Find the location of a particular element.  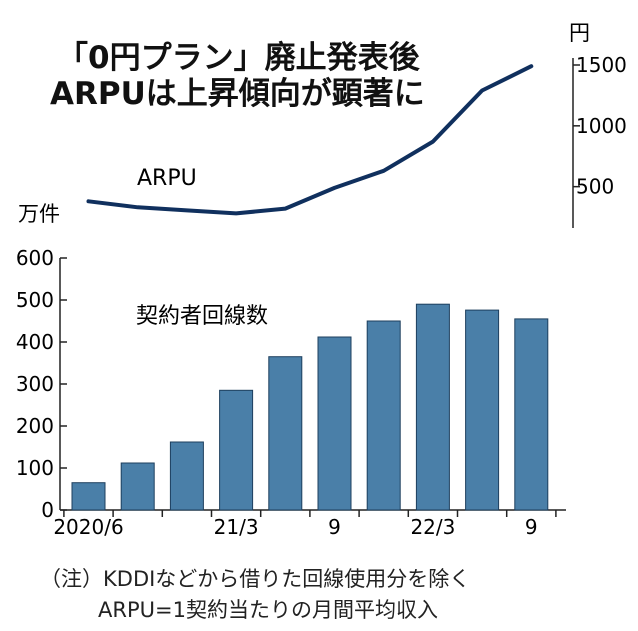

bar-y-tick-label: 0 is located at coordinates (47, 510).